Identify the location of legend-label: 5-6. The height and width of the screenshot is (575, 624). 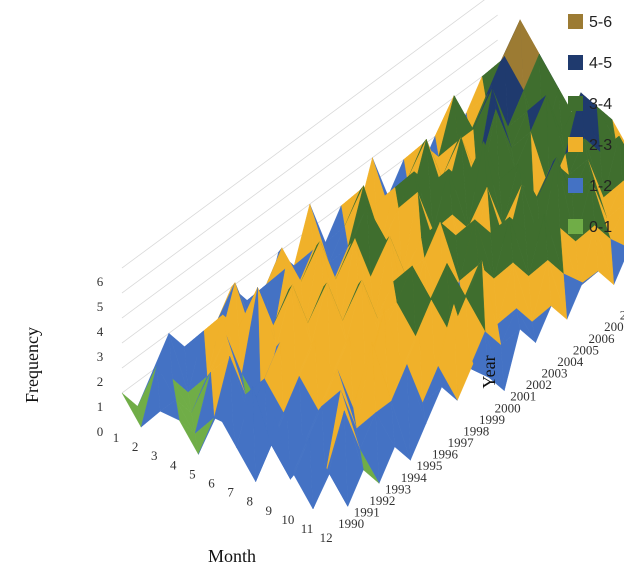
(600, 22).